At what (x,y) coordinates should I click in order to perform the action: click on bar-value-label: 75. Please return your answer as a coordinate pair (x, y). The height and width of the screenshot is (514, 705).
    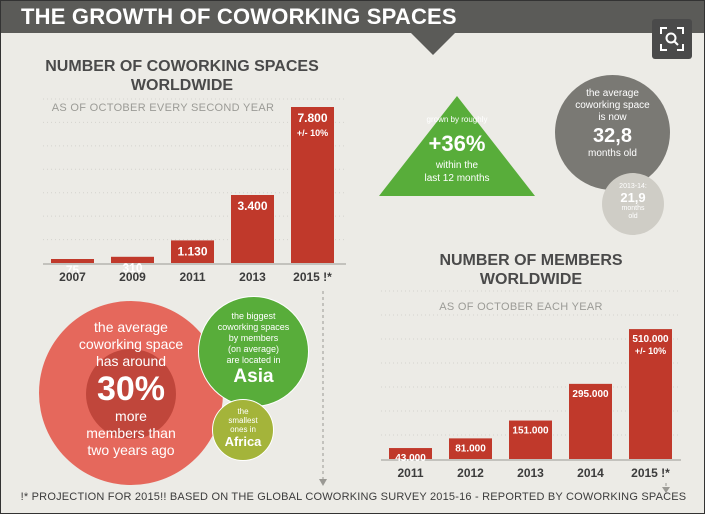
    Looking at the image, I should click on (73, 270).